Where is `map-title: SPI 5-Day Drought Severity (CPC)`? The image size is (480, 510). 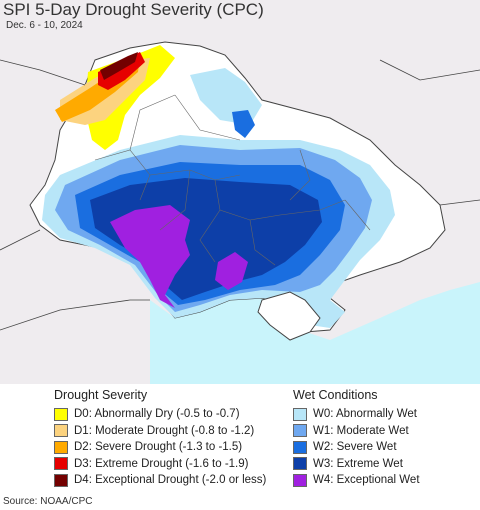 map-title: SPI 5-Day Drought Severity (CPC) is located at coordinates (133, 9).